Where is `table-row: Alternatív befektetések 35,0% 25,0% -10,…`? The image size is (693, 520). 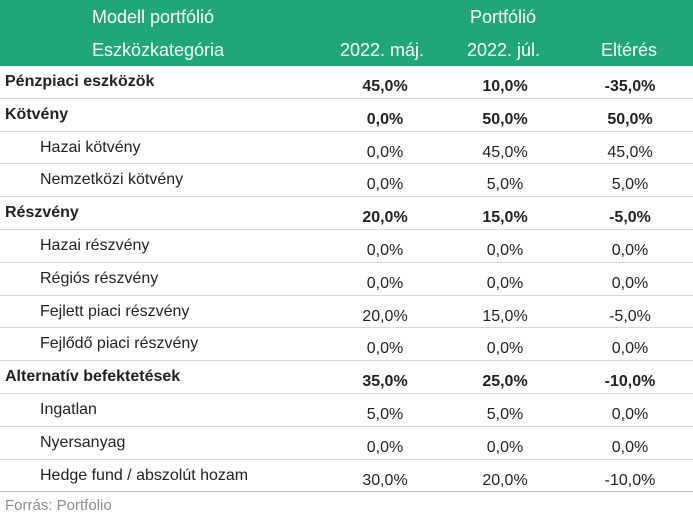 table-row: Alternatív befektetések 35,0% 25,0% -10,… is located at coordinates (346, 377).